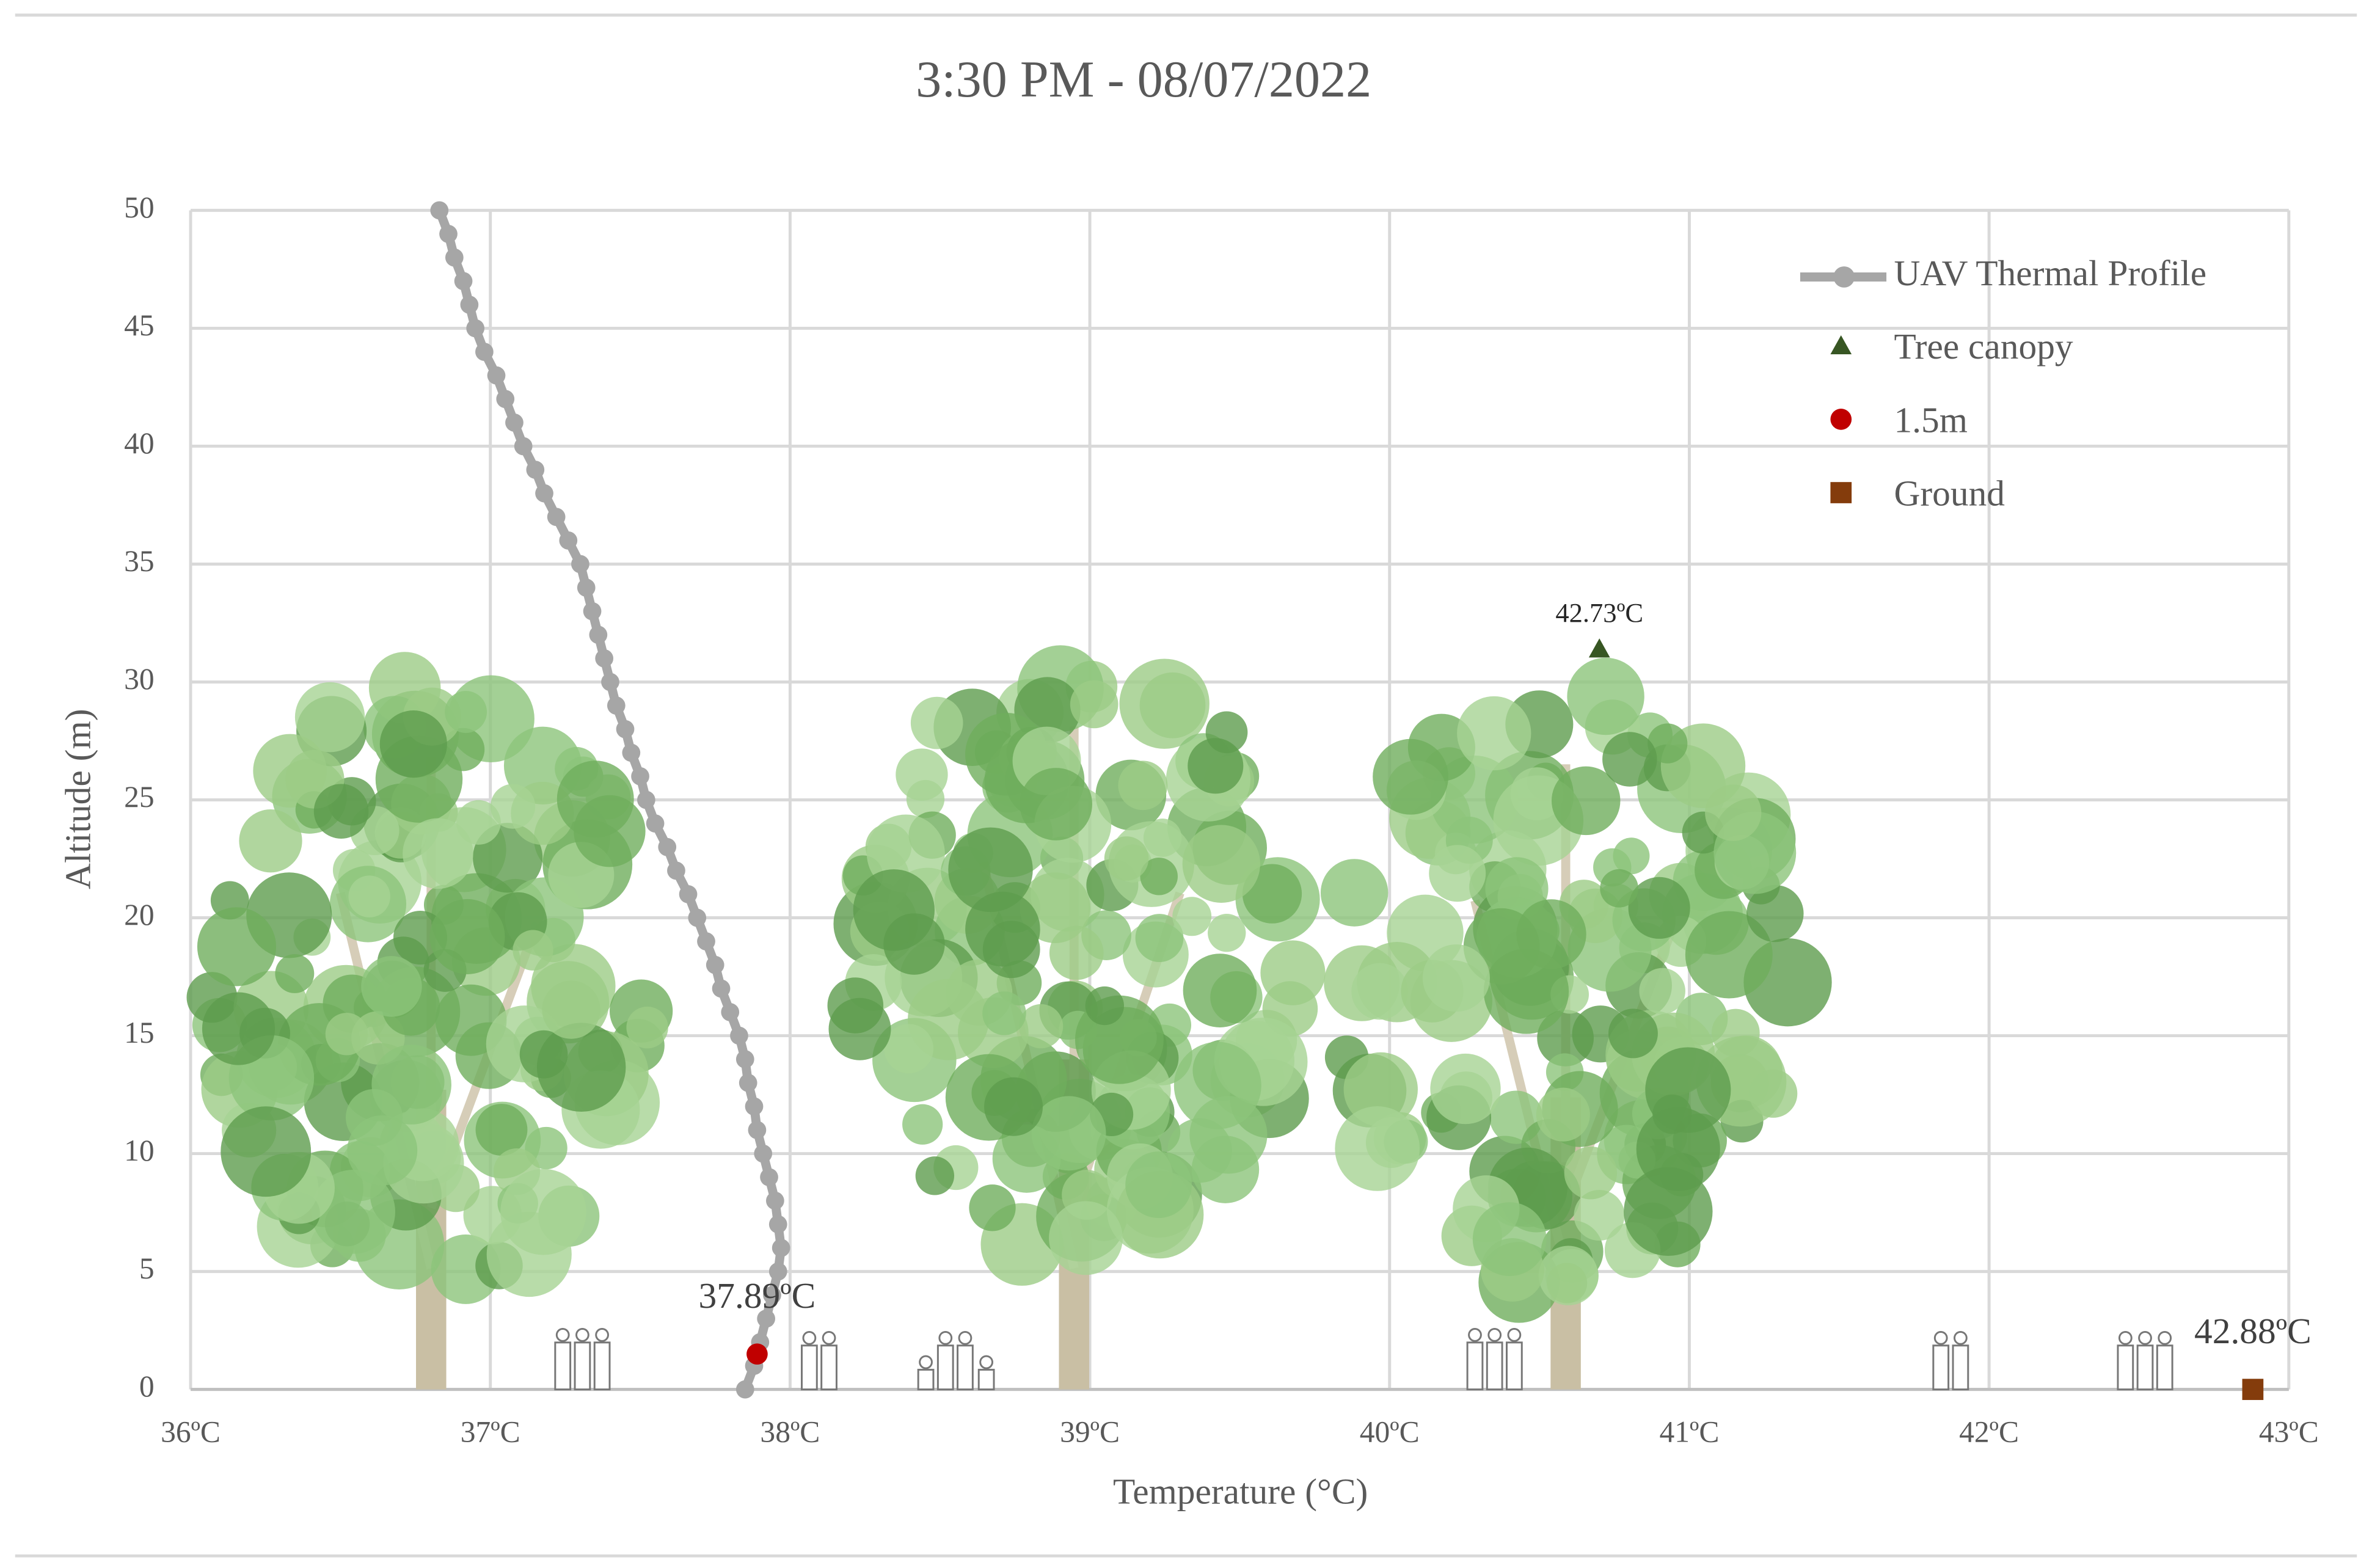 This screenshot has height=1568, width=2372. What do you see at coordinates (139, 797) in the screenshot?
I see `y-tick-label: 25` at bounding box center [139, 797].